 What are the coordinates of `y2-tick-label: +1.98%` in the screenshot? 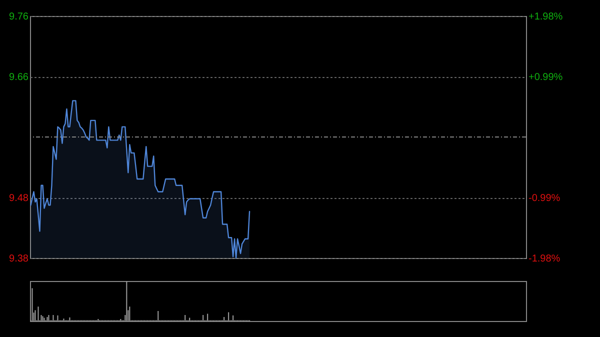 It's located at (545, 17).